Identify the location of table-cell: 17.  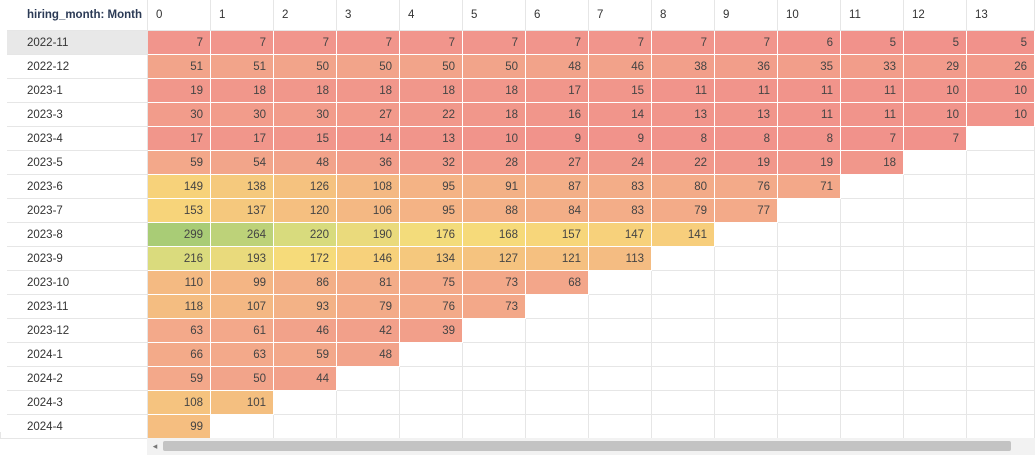
(242, 138).